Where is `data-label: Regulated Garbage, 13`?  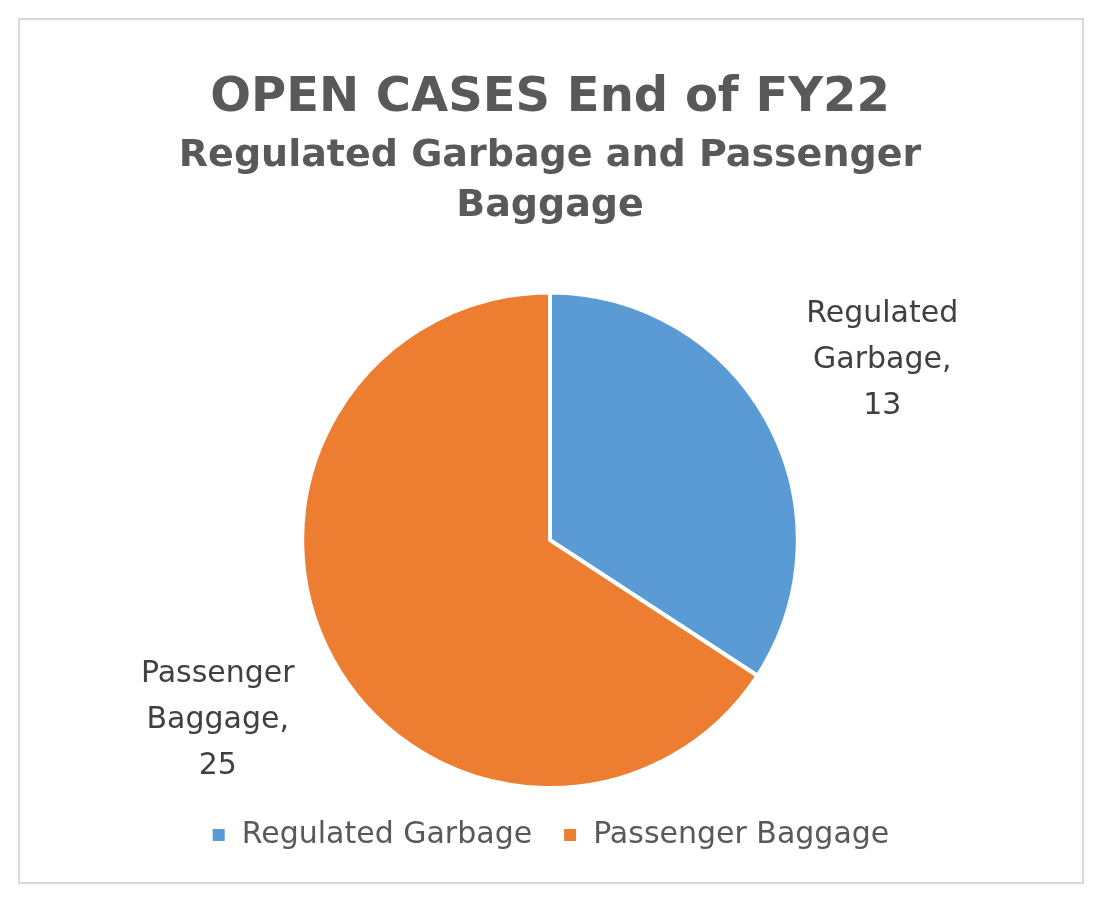 data-label: Regulated Garbage, 13 is located at coordinates (882, 358).